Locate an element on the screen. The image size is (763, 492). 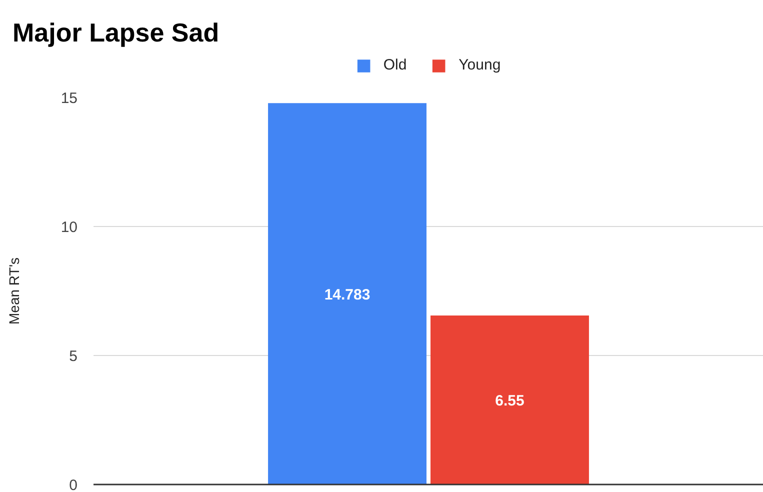
y-tick-label: 0 is located at coordinates (73, 484).